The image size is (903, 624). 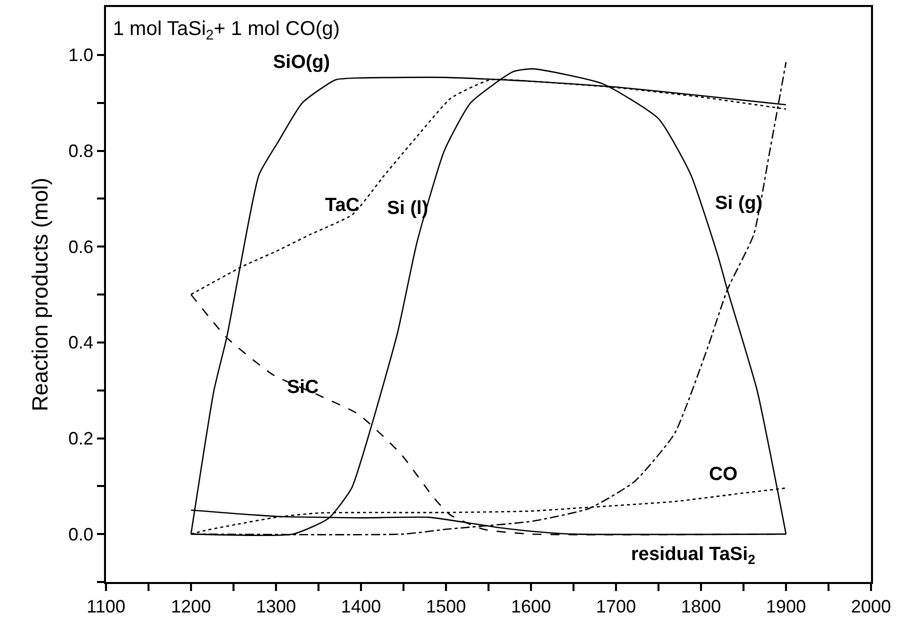 What do you see at coordinates (226, 30) in the screenshot?
I see `text: 1 mol TaSi$_{2}$+ 1 mol CO(g)` at bounding box center [226, 30].